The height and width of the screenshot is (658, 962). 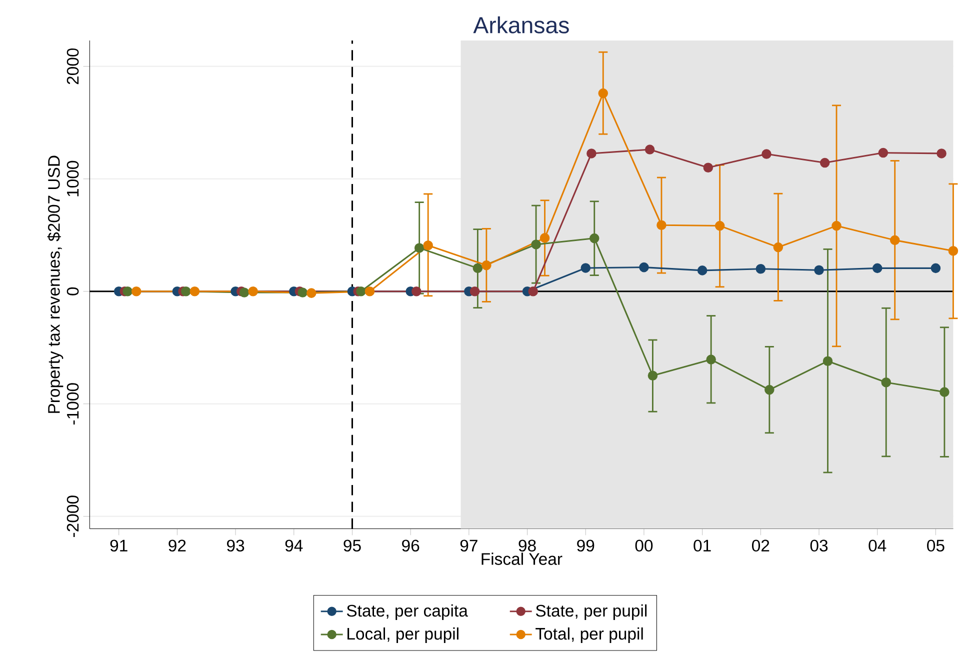 What do you see at coordinates (527, 546) in the screenshot?
I see `x-tick-label: 98` at bounding box center [527, 546].